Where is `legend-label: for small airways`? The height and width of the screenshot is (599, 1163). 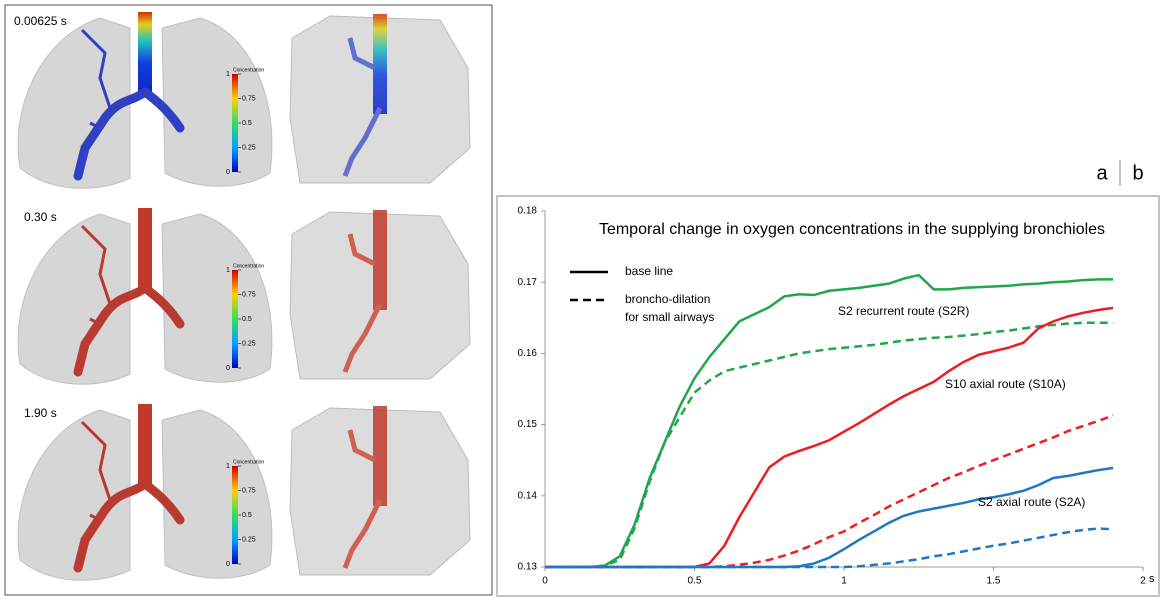
legend-label: for small airways is located at coordinates (669, 317).